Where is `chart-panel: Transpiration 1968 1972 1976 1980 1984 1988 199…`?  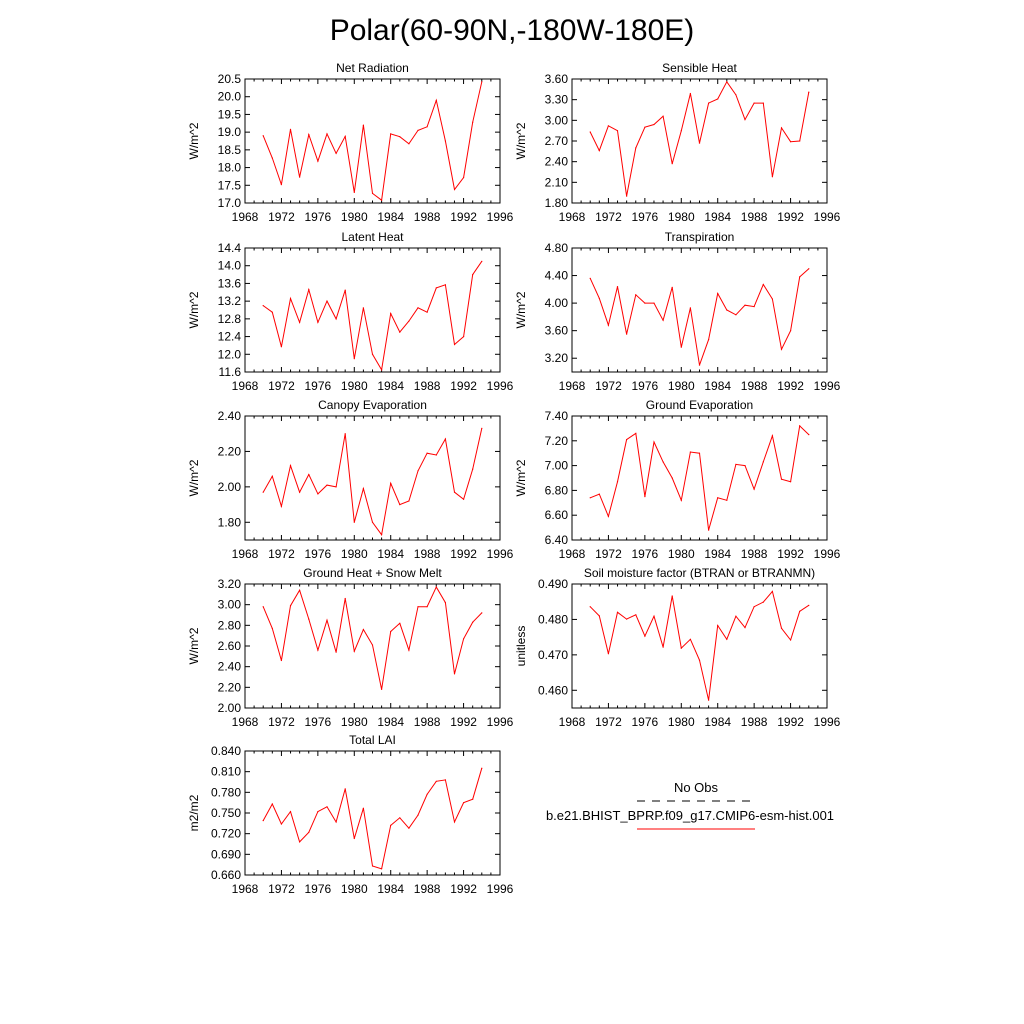
chart-panel: Transpiration 1968 1972 1976 1980 1984 1988 199… is located at coordinates (677, 311).